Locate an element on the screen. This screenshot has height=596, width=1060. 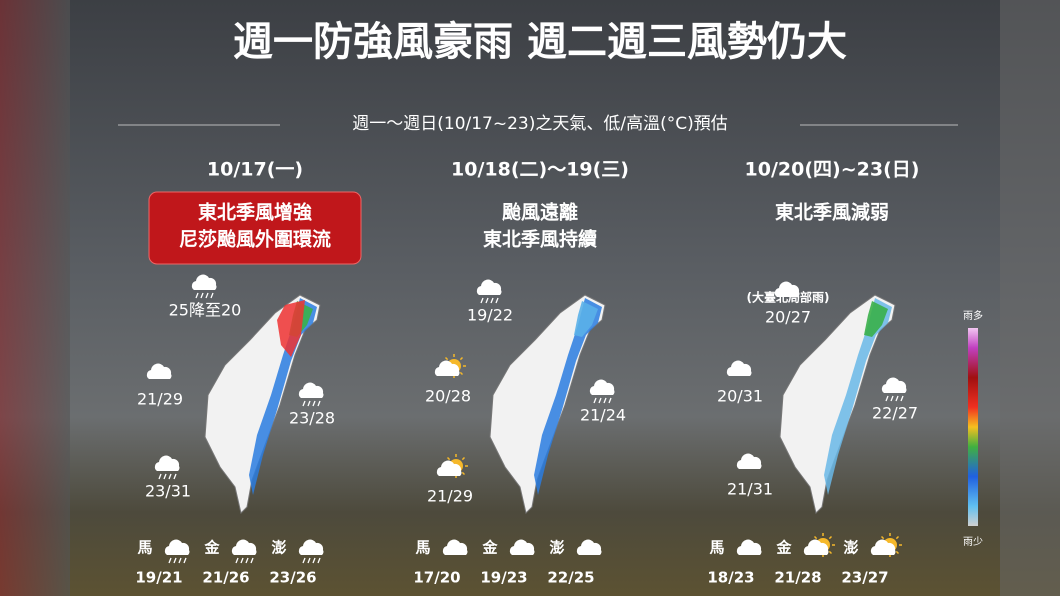
region-temp: 21/31 is located at coordinates (750, 489).